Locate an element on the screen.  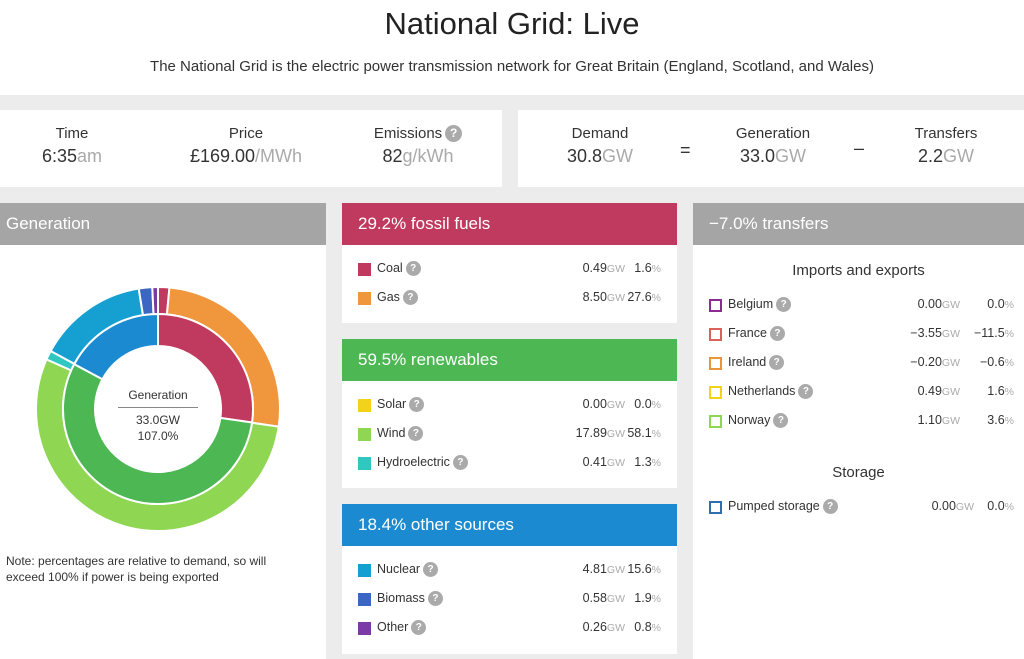
stat-generation-label: Generation is located at coordinates (773, 133).